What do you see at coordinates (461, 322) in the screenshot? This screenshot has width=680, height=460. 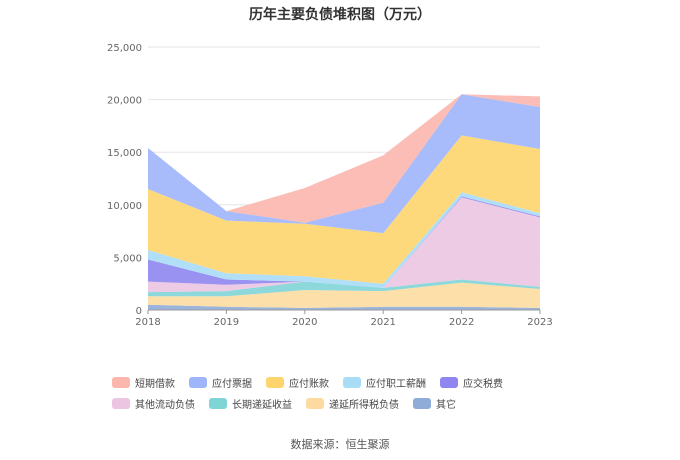 I see `x-tick-label: 2022` at bounding box center [461, 322].